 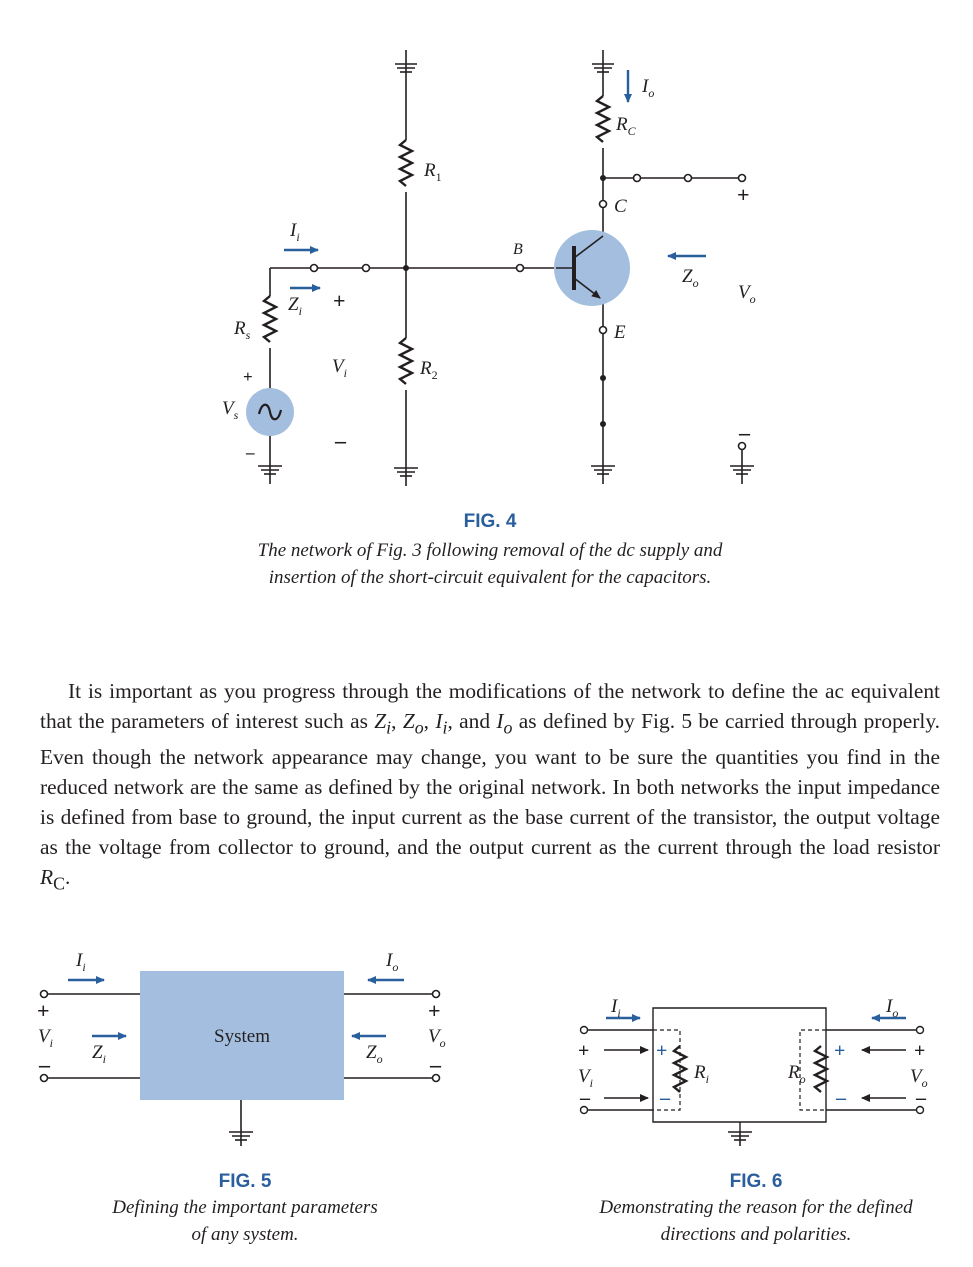 What do you see at coordinates (680, 1069) in the screenshot?
I see `ri-resistor-icon` at bounding box center [680, 1069].